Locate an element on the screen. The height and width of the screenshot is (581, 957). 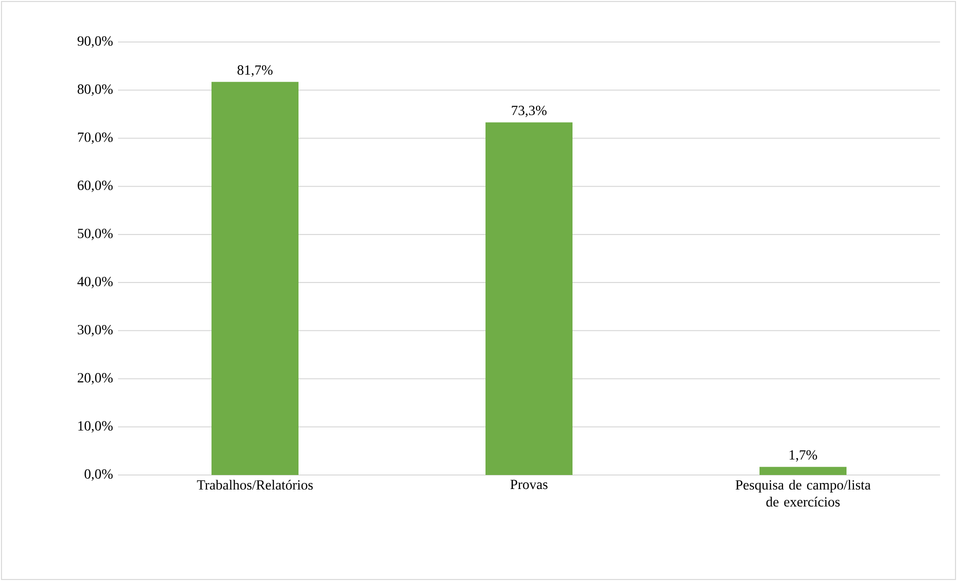
y-tick-label: 60,0% is located at coordinates (95, 186).